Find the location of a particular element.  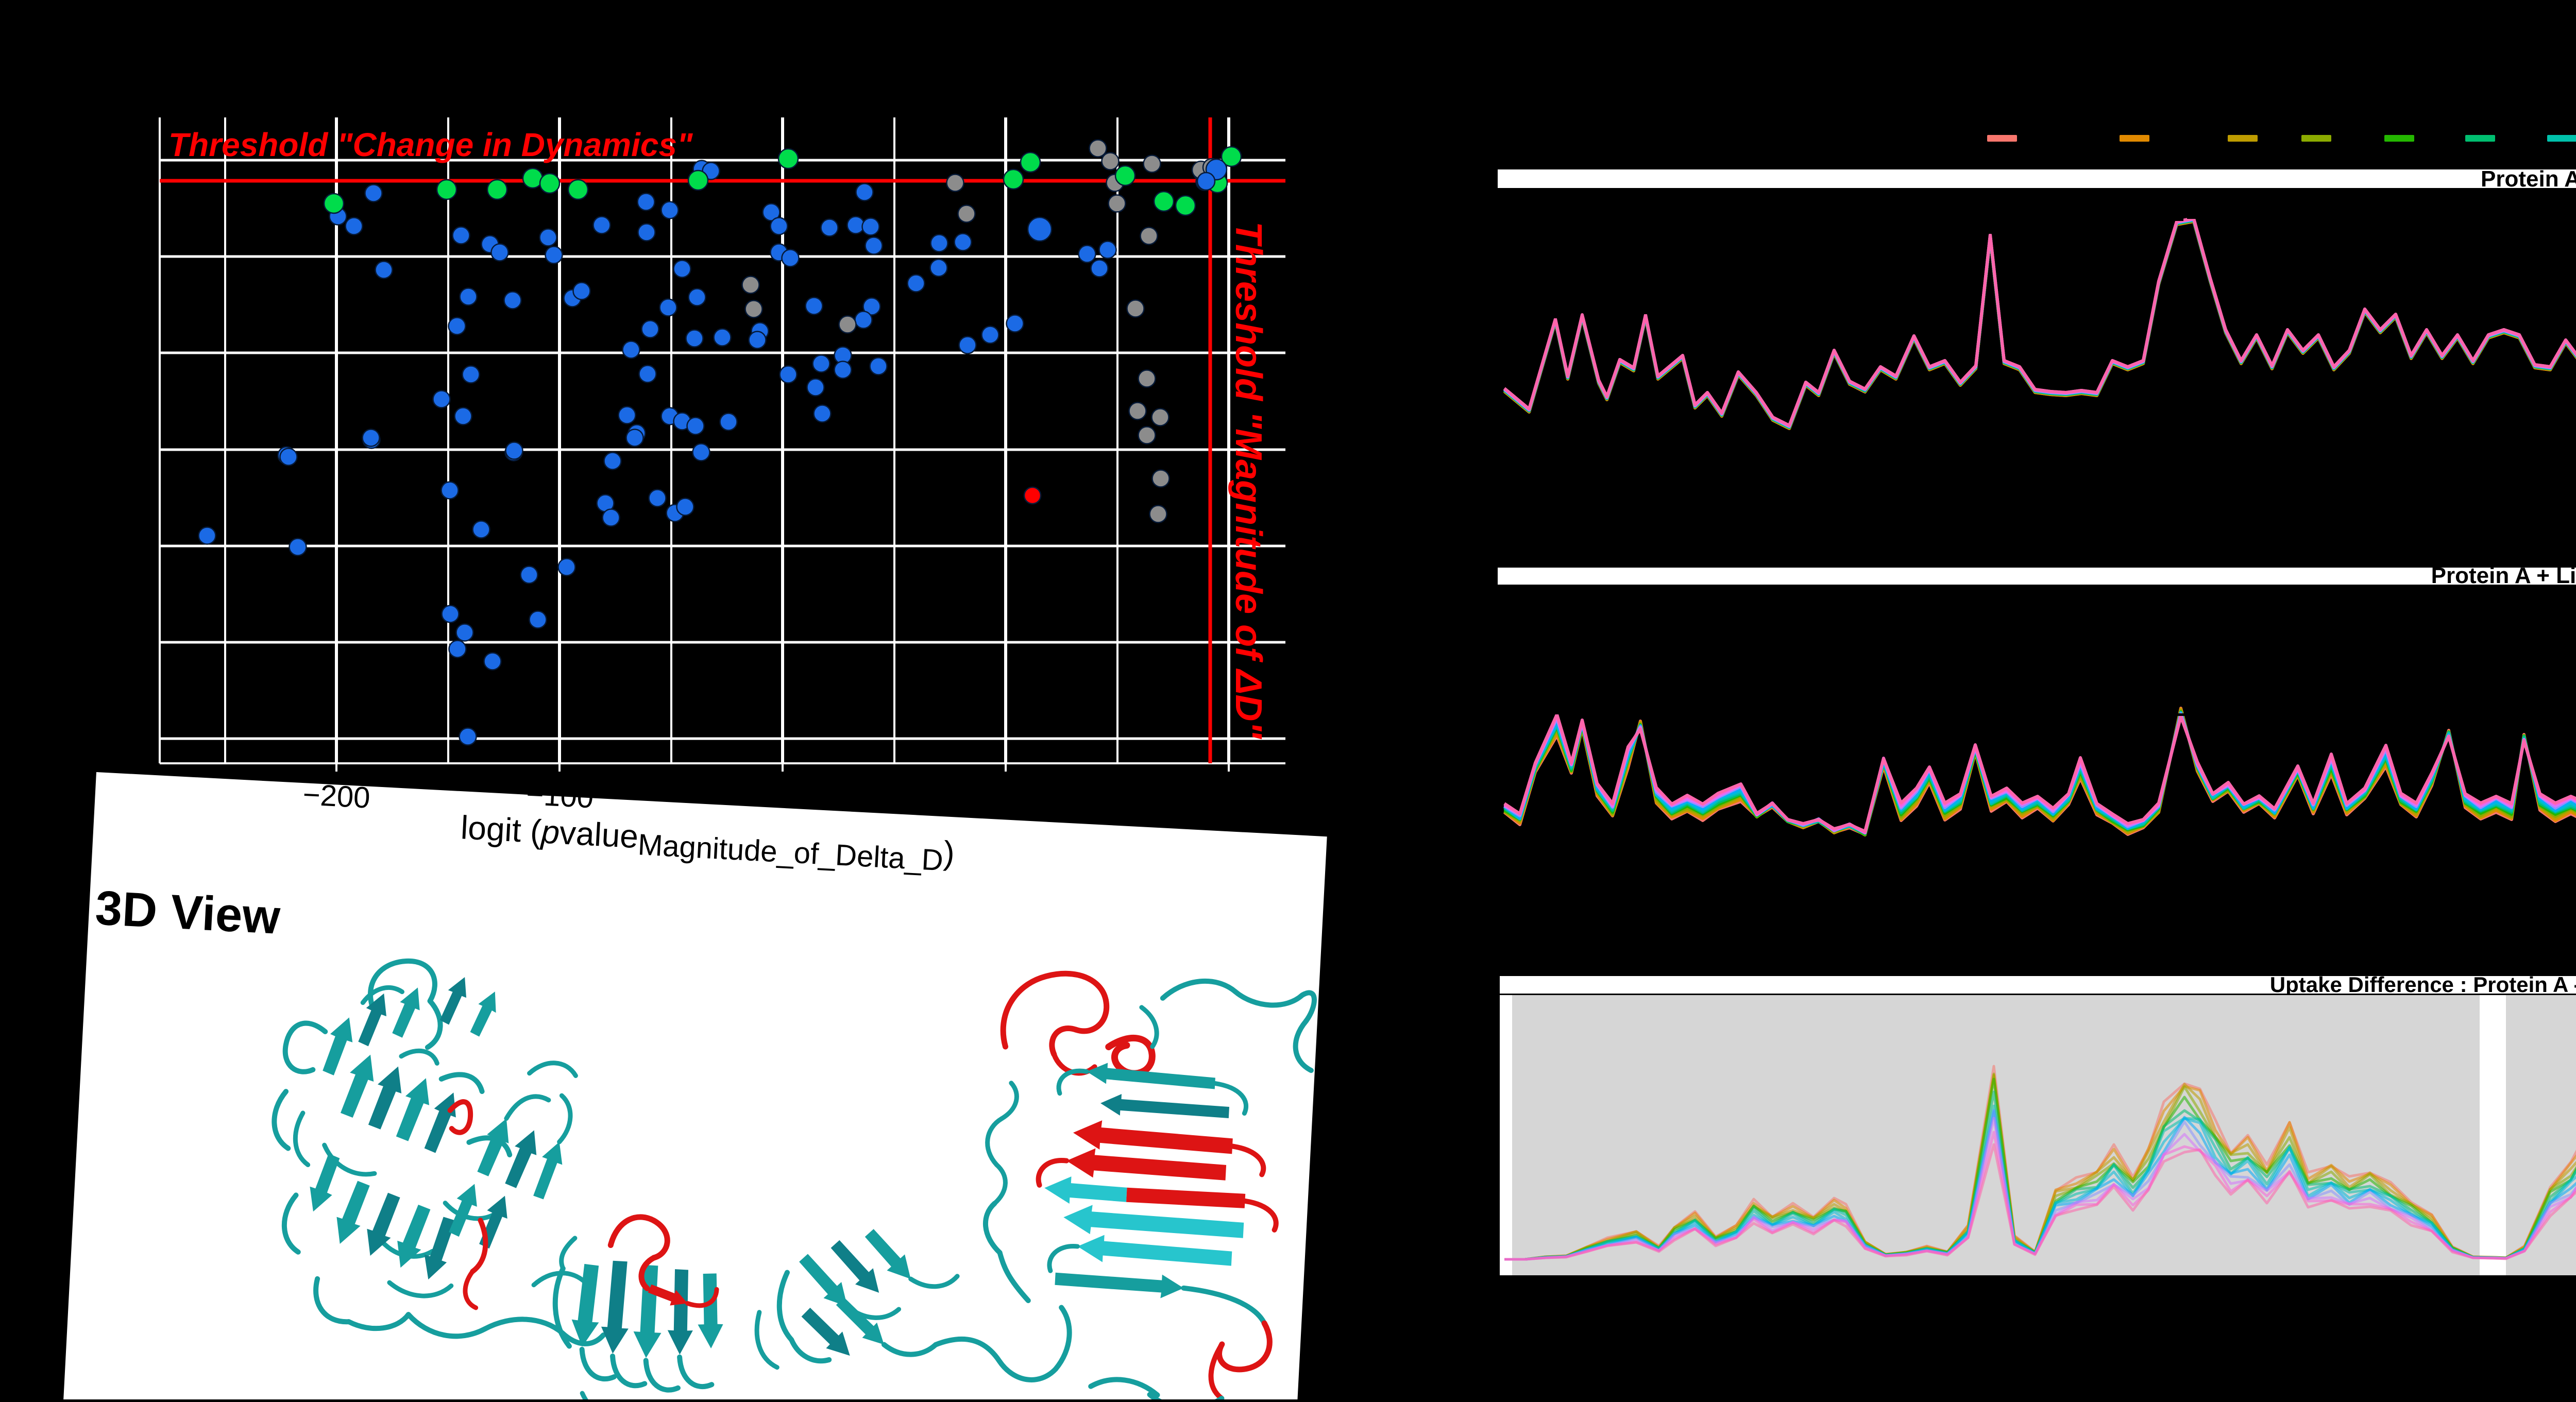

svg-text: Protein A + Ligand is located at coordinates (2503, 575).